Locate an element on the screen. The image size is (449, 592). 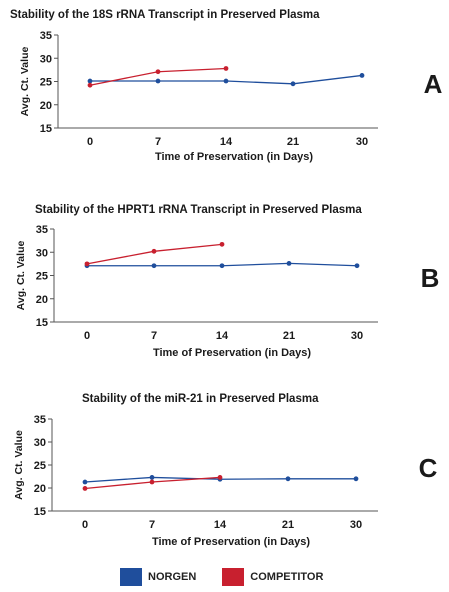
legend-item-norgen: NORGEN is located at coordinates (158, 577).